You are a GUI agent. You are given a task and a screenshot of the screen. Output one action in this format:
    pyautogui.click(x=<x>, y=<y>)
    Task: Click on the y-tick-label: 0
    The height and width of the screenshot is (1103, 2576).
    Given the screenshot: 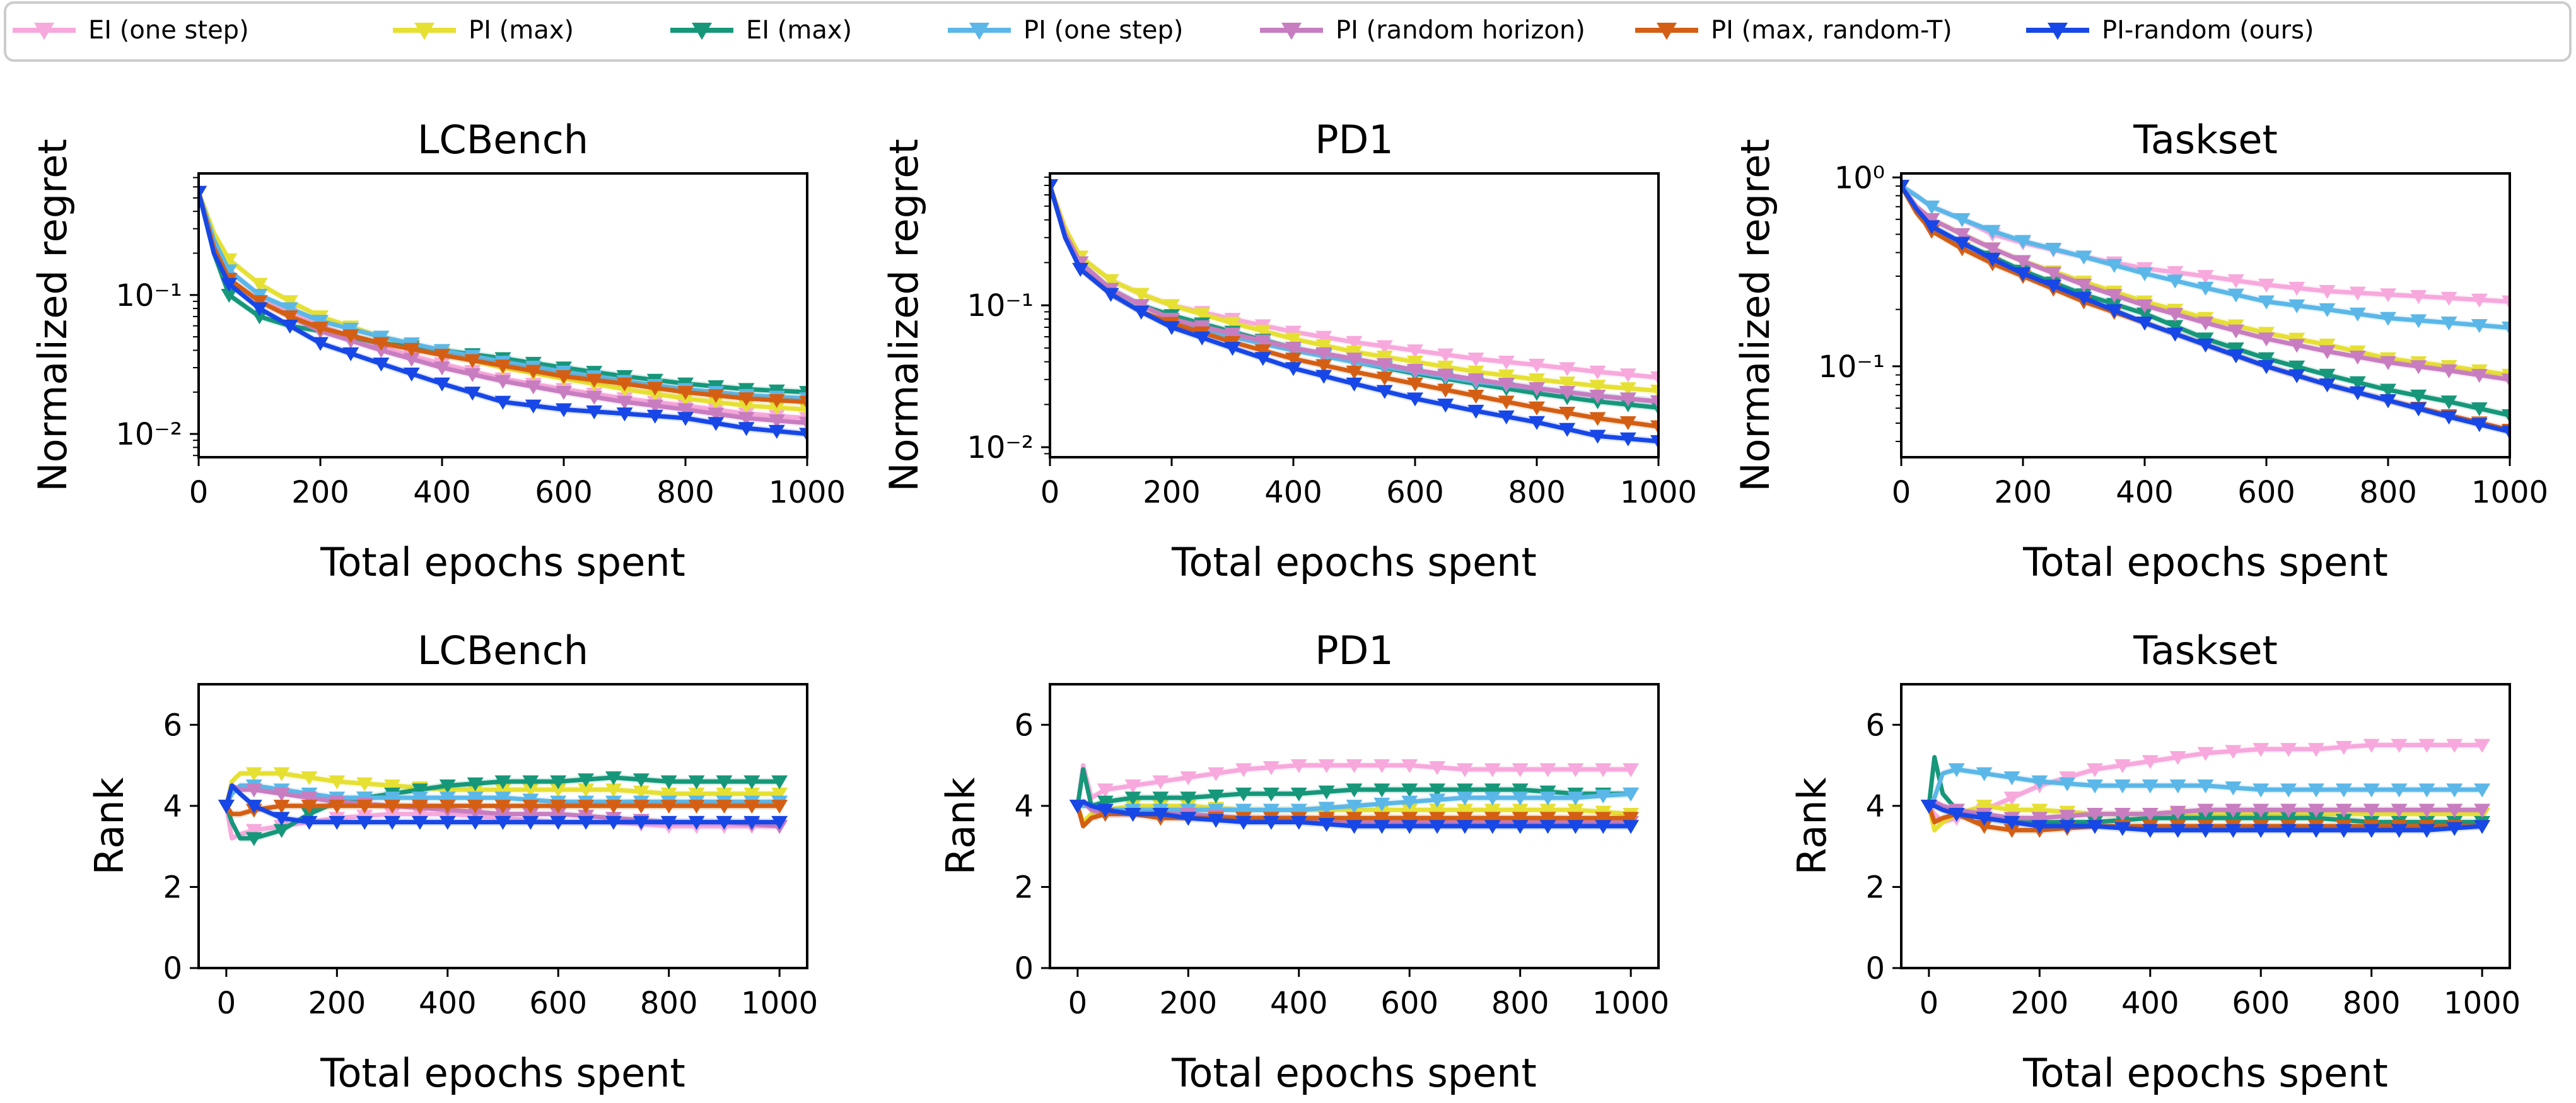 What is the action you would take?
    pyautogui.click(x=1875, y=968)
    